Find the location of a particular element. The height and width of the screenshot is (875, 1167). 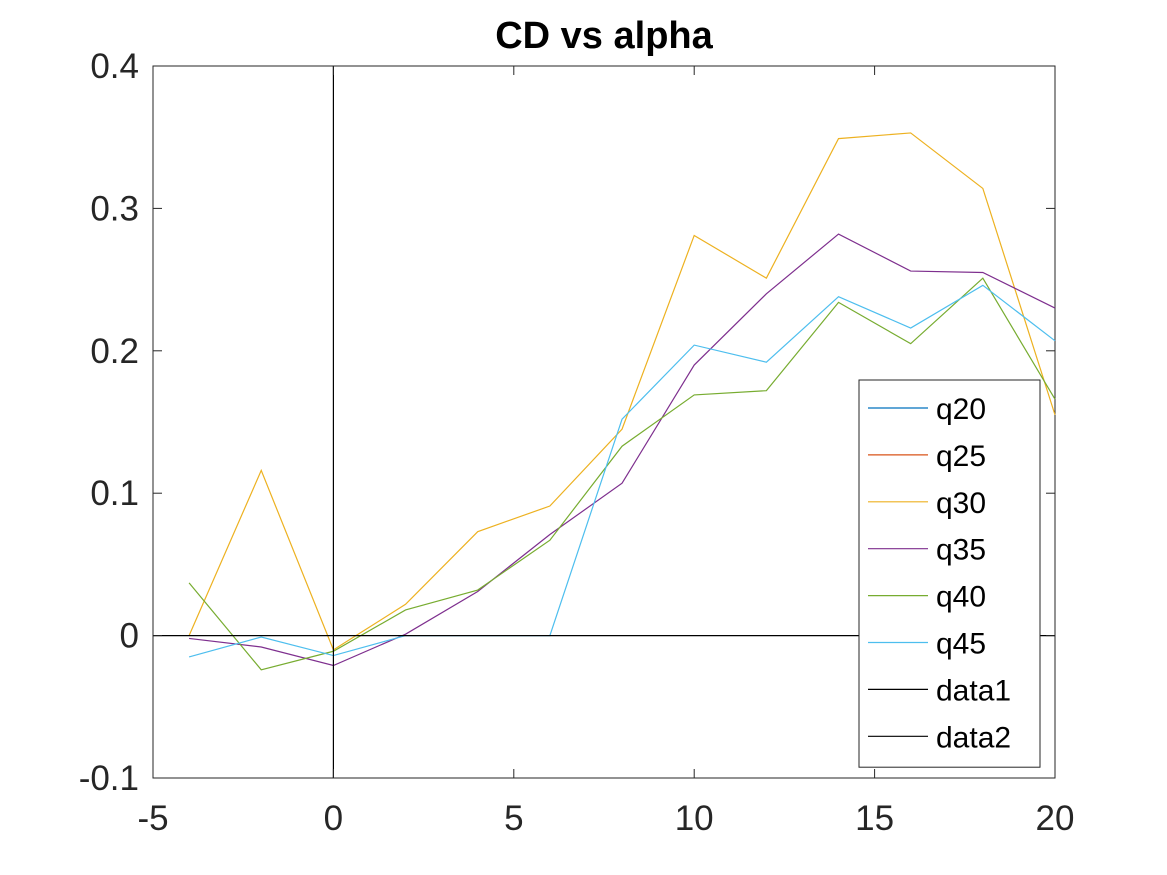

legend-label-data1: data1 is located at coordinates (973, 690).